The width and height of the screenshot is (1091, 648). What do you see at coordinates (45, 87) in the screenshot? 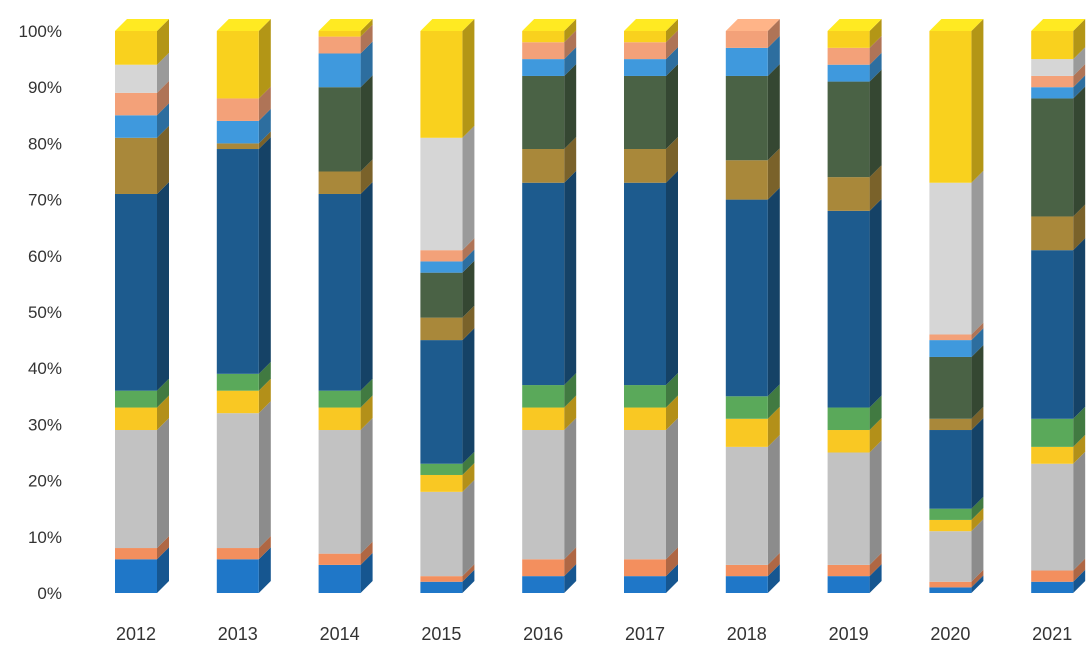
I see `y-tick-label: 90%` at bounding box center [45, 87].